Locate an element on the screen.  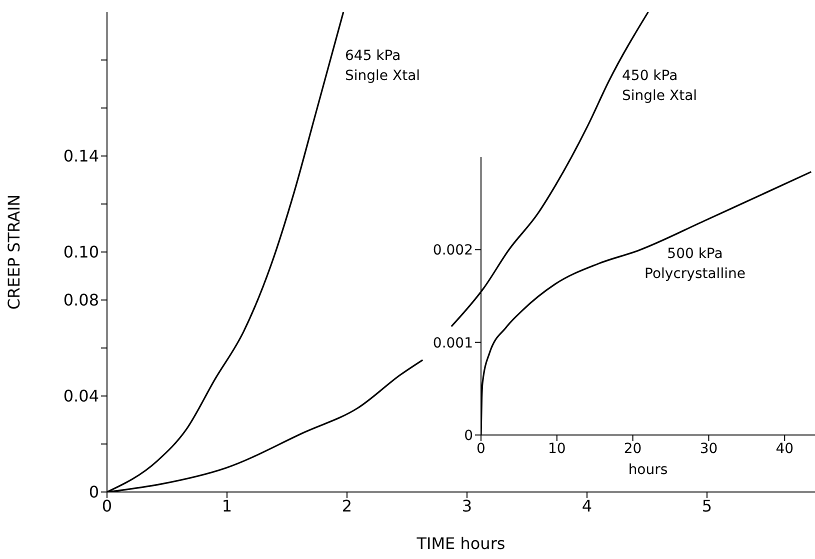
y-tick-label: 0.002 is located at coordinates (452, 250).